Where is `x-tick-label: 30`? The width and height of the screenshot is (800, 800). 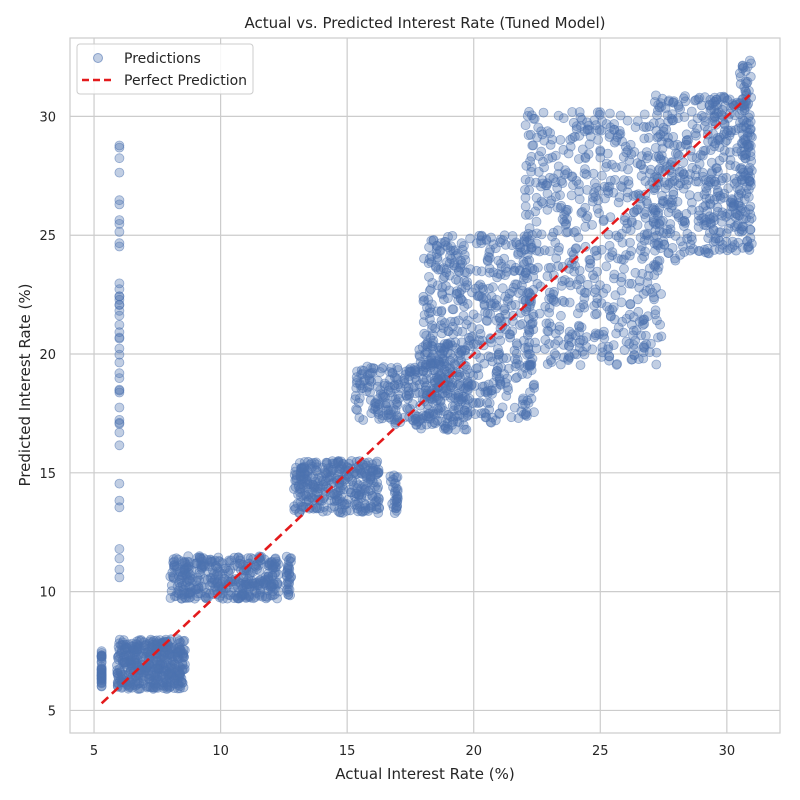 x-tick-label: 30 is located at coordinates (727, 751).